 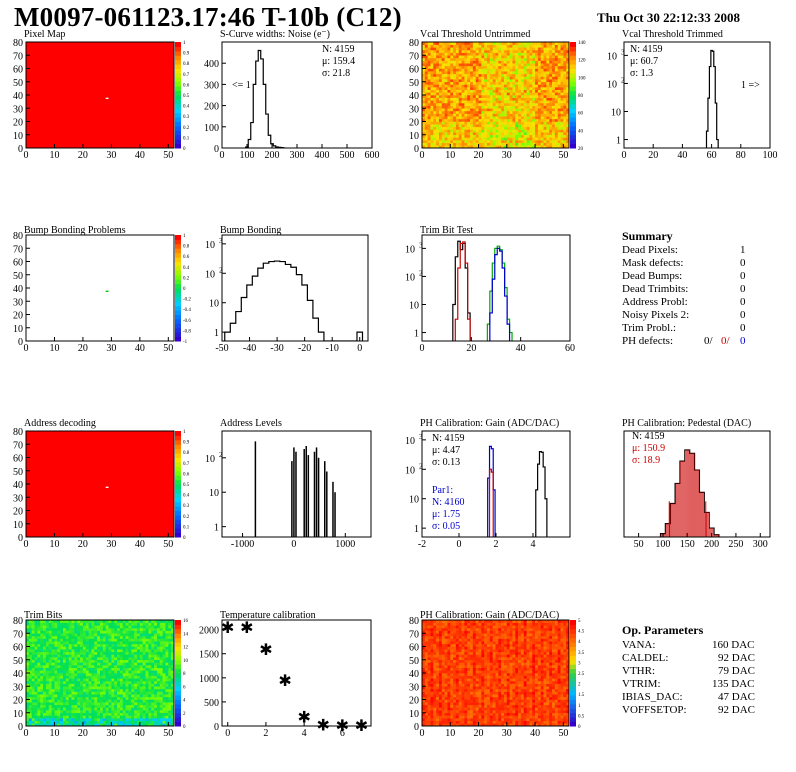 What do you see at coordinates (111, 544) in the screenshot?
I see `address_decoding-xtick-label: 30` at bounding box center [111, 544].